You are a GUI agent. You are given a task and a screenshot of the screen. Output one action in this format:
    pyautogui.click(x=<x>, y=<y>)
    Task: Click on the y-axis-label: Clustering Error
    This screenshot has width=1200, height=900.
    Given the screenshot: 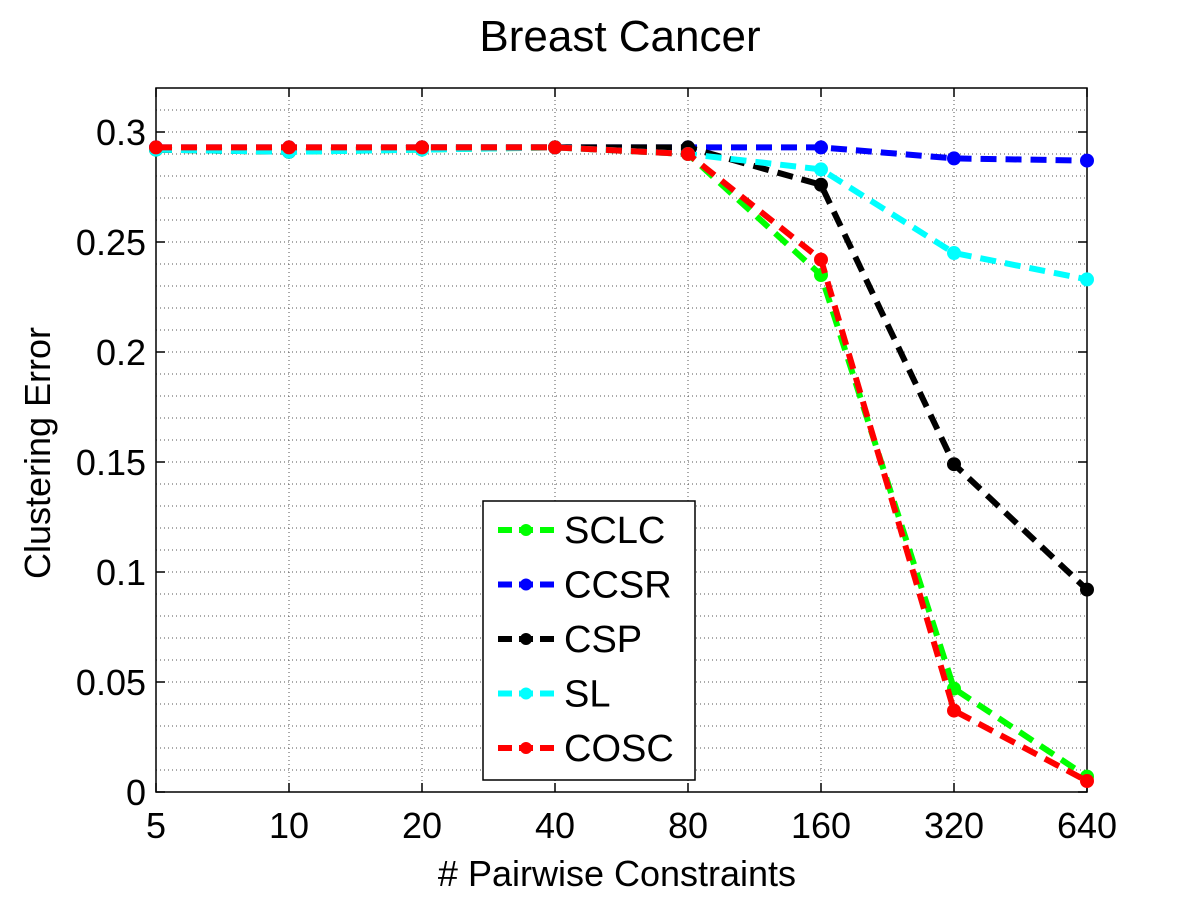 What is the action you would take?
    pyautogui.click(x=37, y=453)
    